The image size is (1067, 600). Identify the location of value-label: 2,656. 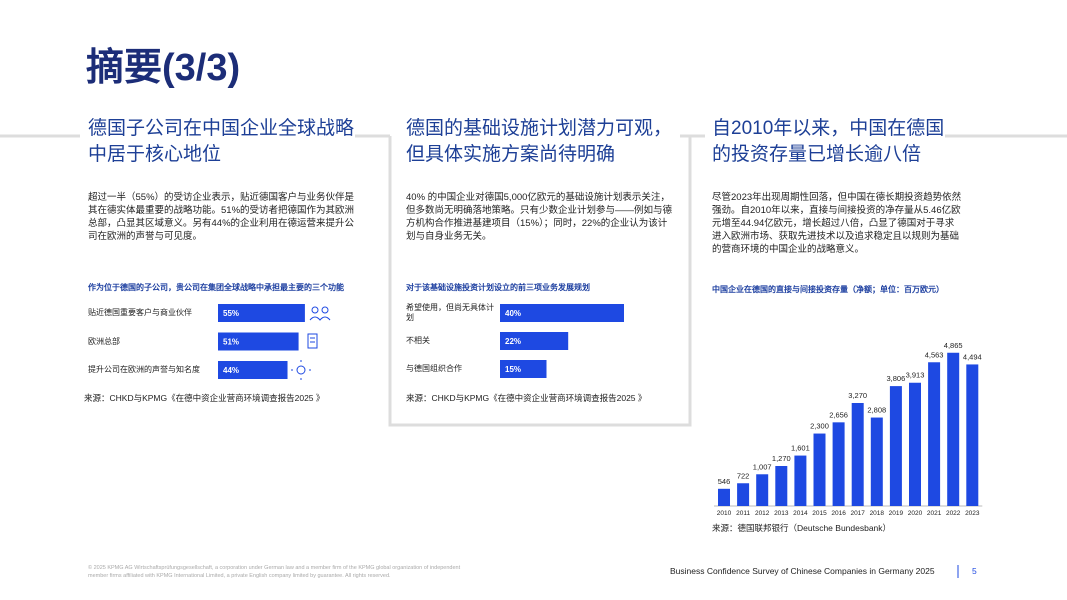
(838, 414).